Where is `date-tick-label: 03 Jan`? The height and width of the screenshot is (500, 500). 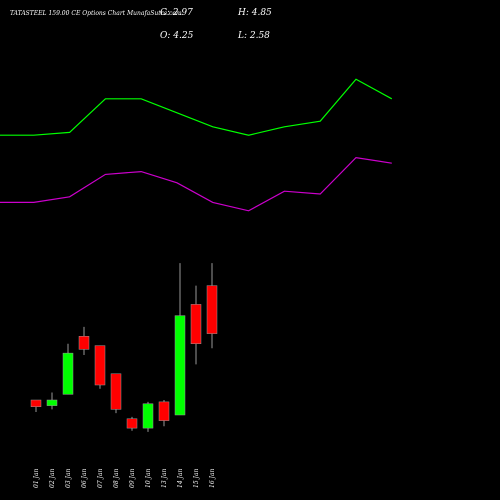
date-tick-label: 03 Jan is located at coordinates (68, 478).